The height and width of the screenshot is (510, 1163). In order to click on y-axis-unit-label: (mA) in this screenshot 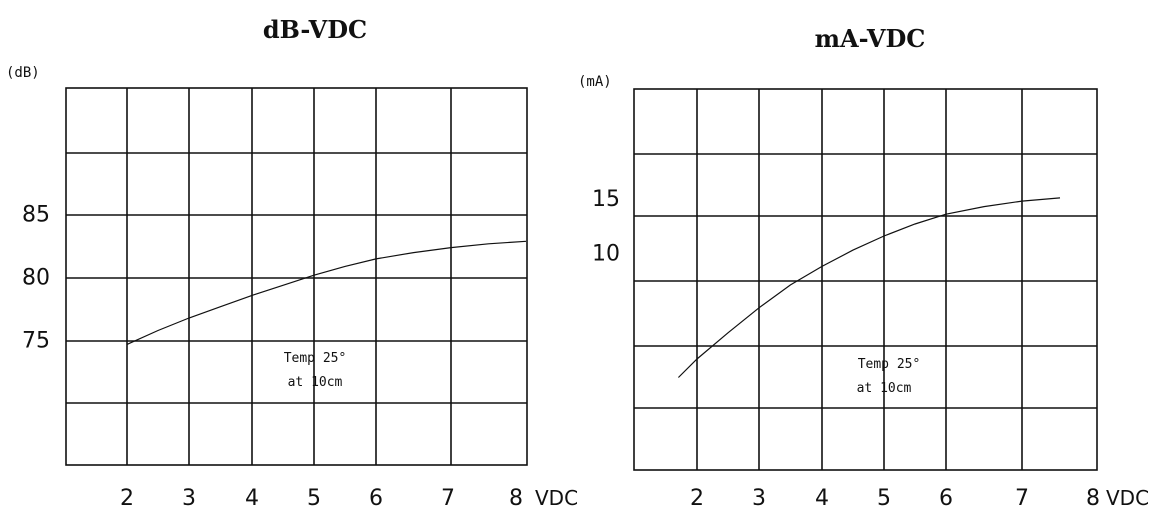, I will do `click(595, 82)`.